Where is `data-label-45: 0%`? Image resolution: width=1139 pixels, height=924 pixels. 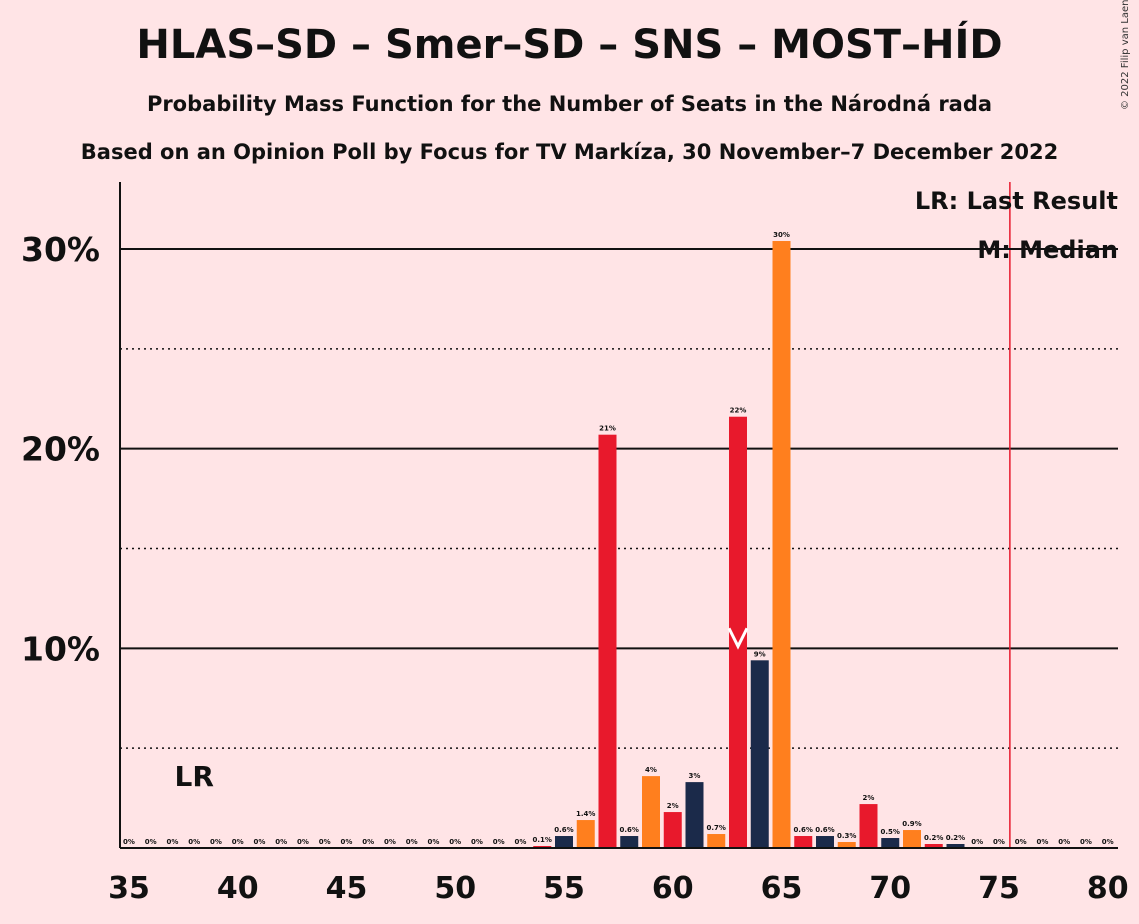
data-label-45: 0% is located at coordinates (347, 842).